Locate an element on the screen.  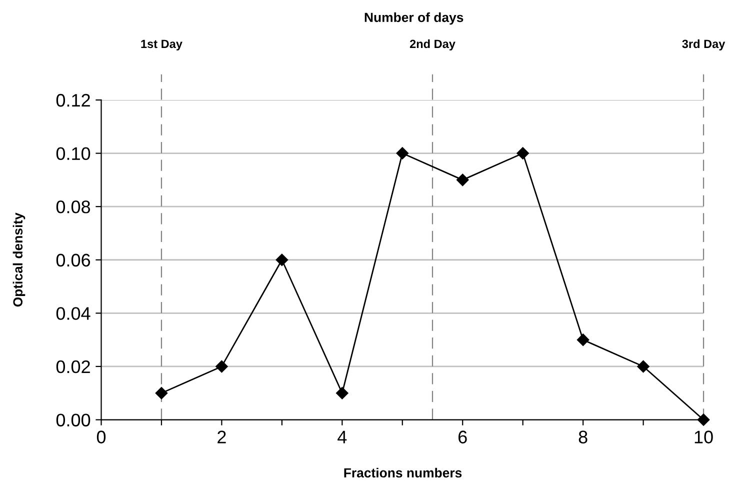
y-tick-label: 0.06 is located at coordinates (73, 260).